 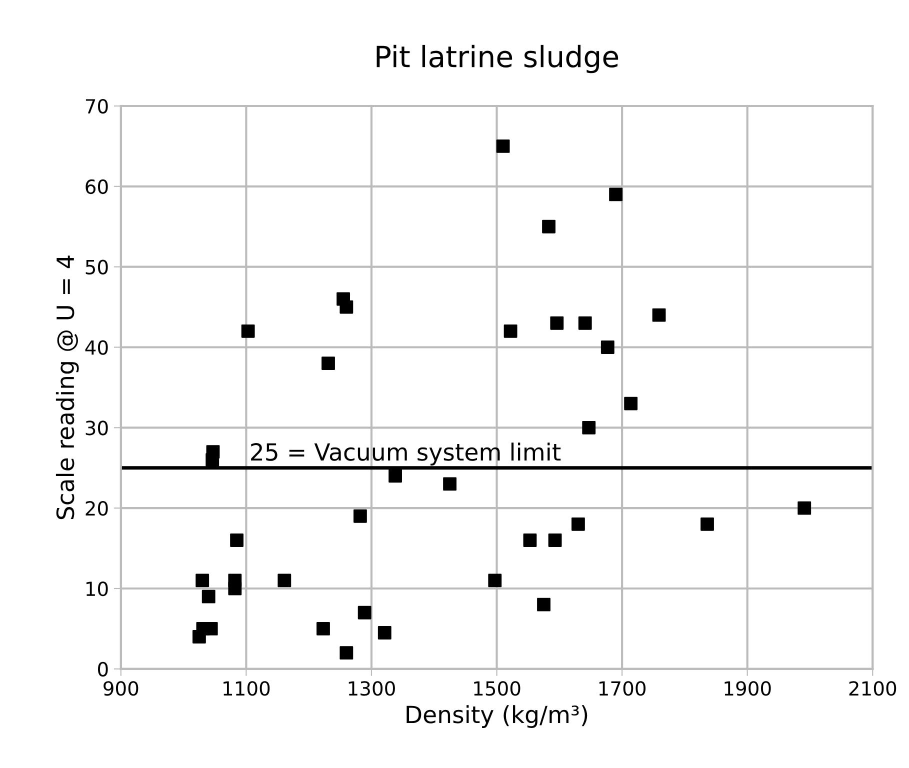 I want to click on x-tick-label: 2100, so click(x=872, y=688).